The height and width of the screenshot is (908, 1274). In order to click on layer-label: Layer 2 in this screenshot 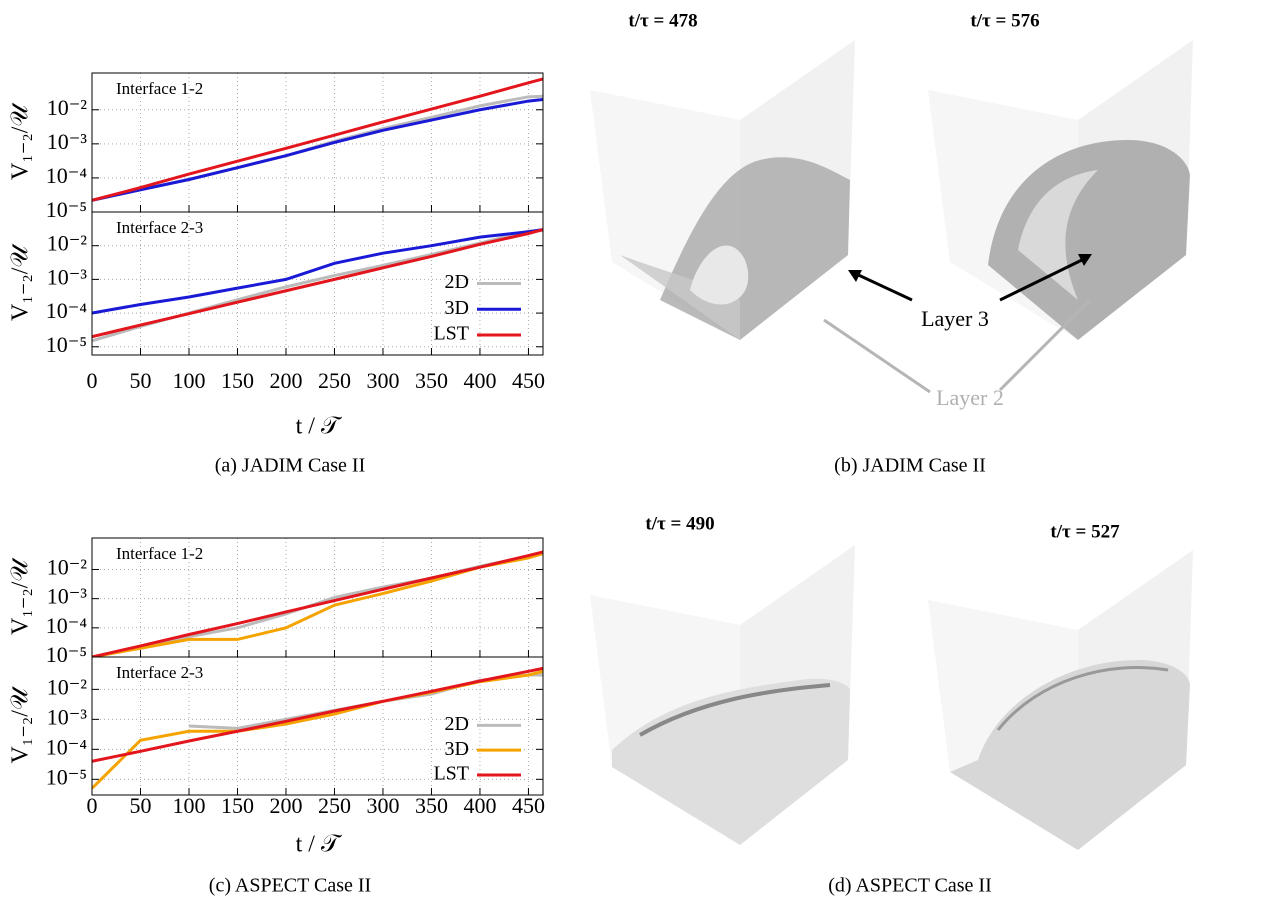, I will do `click(970, 397)`.